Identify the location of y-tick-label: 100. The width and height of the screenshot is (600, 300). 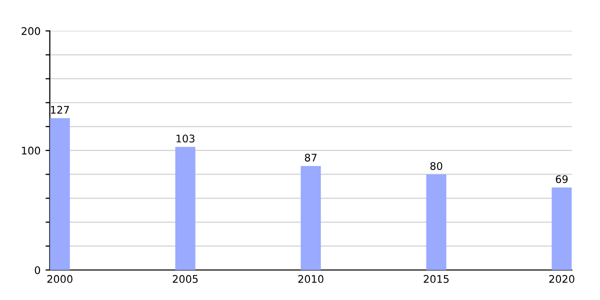
(31, 150).